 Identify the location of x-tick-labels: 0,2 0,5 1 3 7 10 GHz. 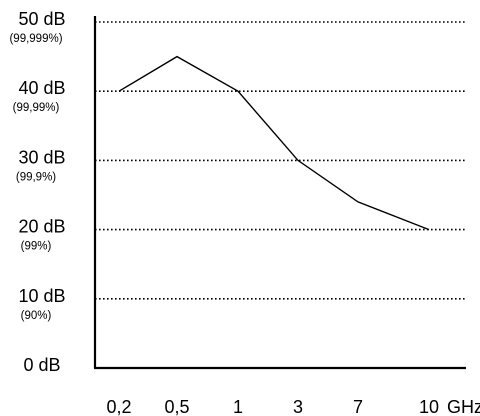
(293, 406).